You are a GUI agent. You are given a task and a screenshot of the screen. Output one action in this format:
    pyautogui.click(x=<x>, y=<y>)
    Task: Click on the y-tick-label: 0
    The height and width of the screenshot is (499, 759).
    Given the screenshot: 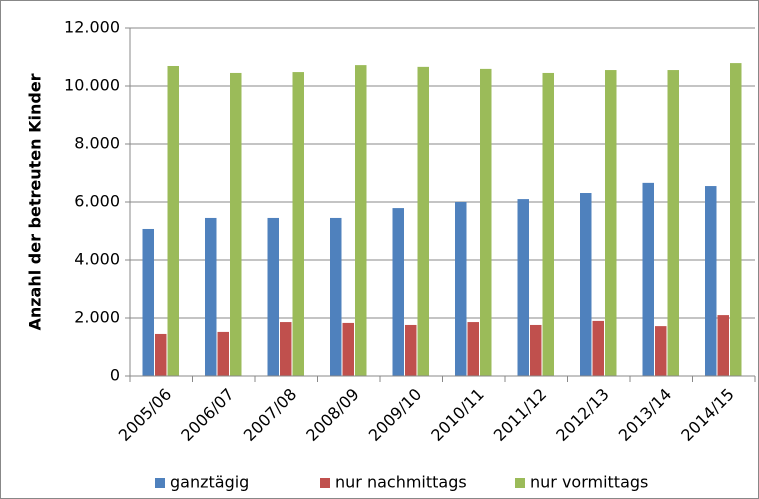 What is the action you would take?
    pyautogui.click(x=115, y=375)
    